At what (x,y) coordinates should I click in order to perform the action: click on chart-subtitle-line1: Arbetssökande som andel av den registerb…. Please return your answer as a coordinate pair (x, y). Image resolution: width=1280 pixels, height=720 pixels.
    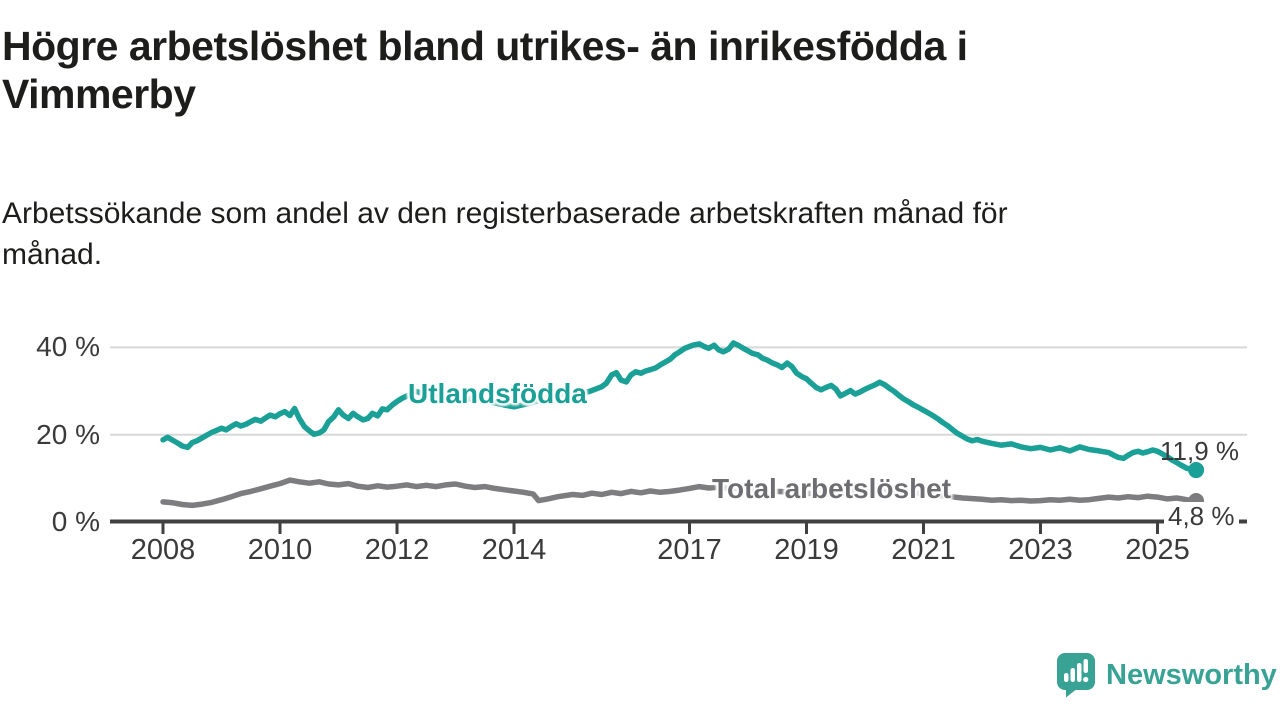
    Looking at the image, I should click on (505, 213).